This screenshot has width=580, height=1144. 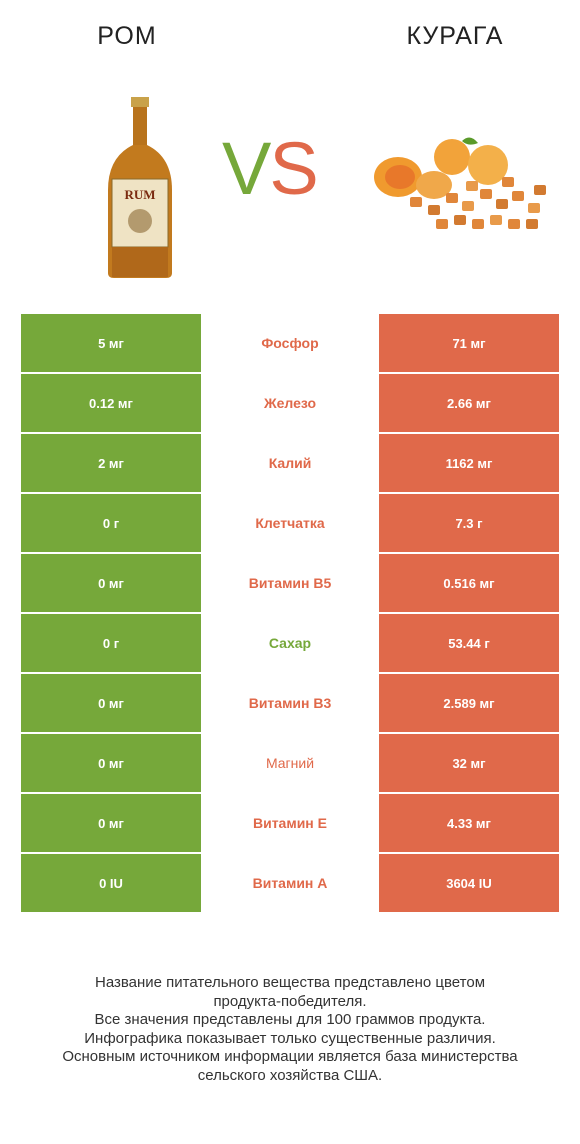 What do you see at coordinates (469, 523) in the screenshot?
I see `apricot-value: 7.3 г` at bounding box center [469, 523].